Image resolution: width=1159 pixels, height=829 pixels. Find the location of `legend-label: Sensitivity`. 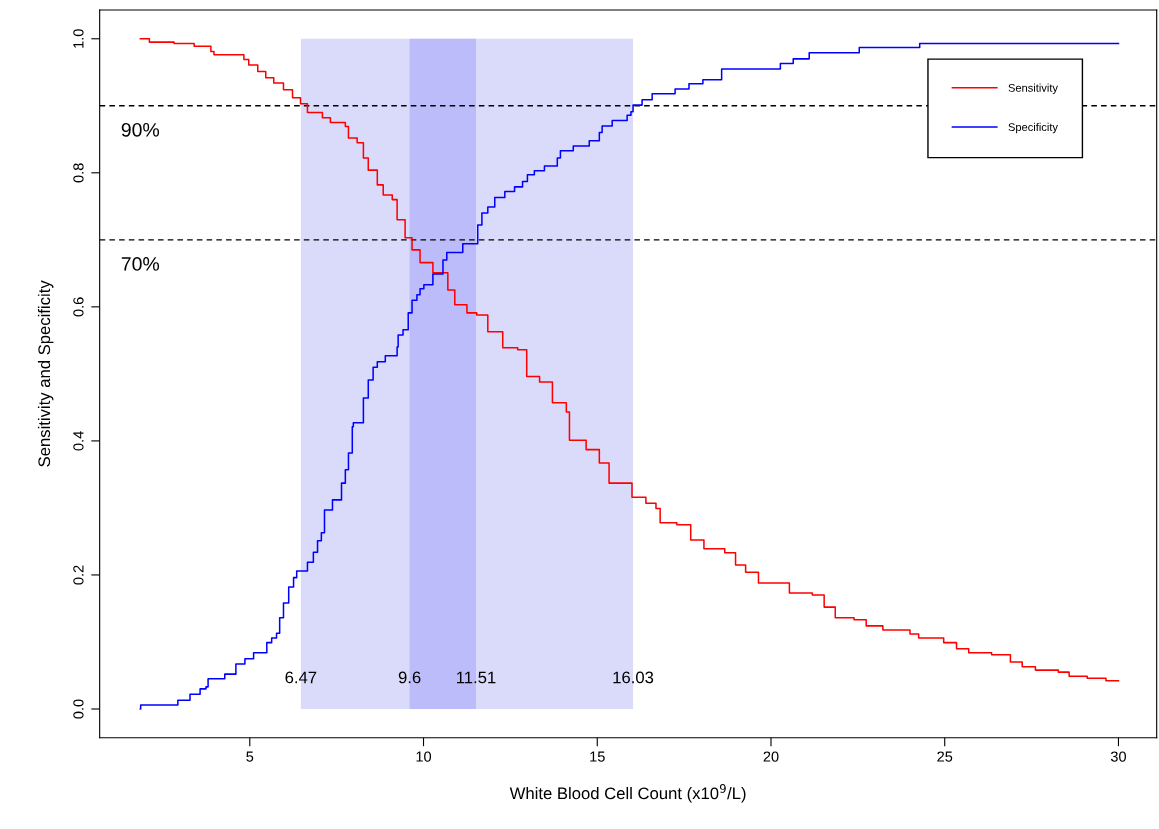

legend-label: Sensitivity is located at coordinates (1033, 88).